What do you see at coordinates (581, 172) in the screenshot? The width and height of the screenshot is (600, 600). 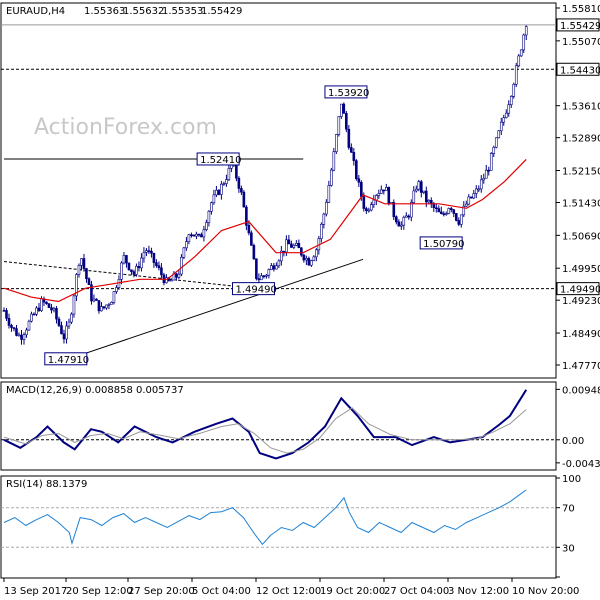 I see `price-tick-label-4: 1.52150` at bounding box center [581, 172].